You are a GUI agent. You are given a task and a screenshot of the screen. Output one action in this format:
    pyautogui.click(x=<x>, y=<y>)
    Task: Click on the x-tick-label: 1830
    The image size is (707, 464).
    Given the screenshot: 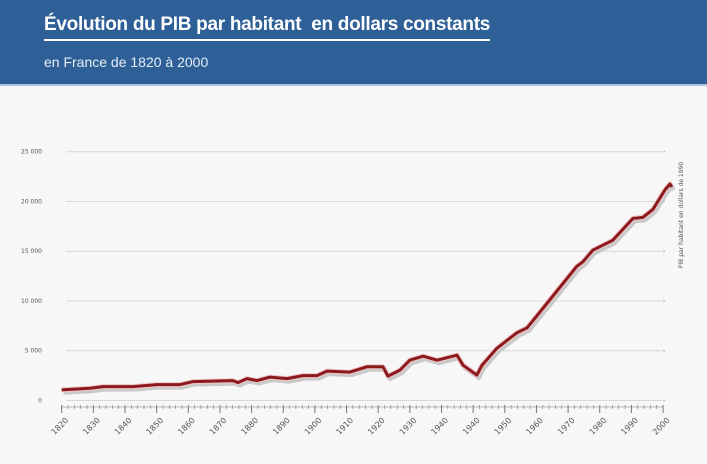 What is the action you would take?
    pyautogui.click(x=91, y=426)
    